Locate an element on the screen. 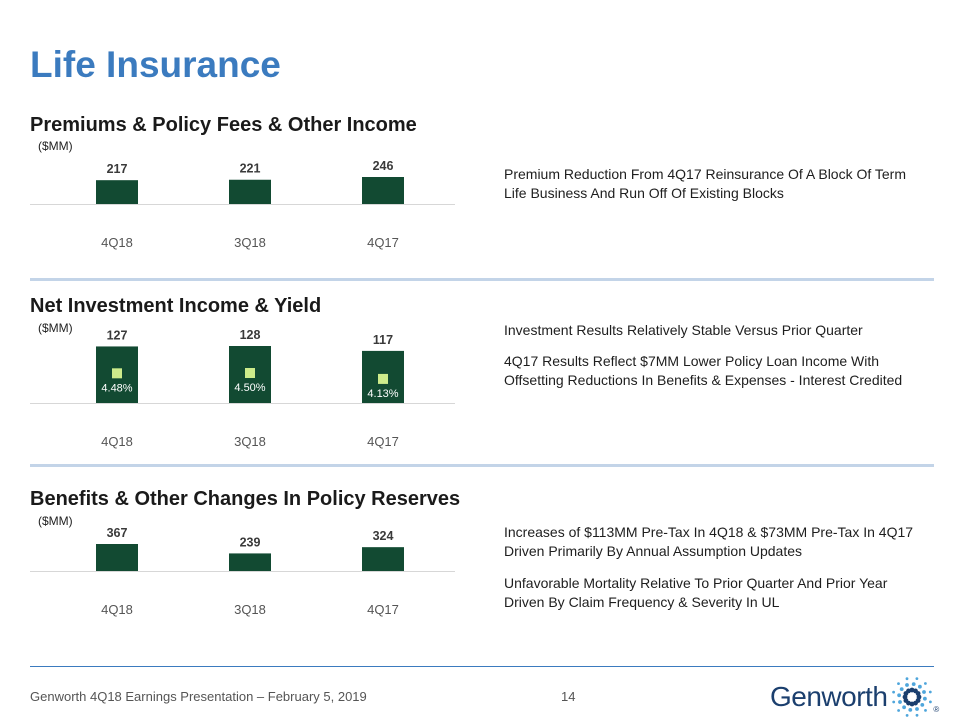 Image resolution: width=960 pixels, height=720 pixels. premiums-section-title: Premiums & Policy Fees & Other Income is located at coordinates (223, 125).